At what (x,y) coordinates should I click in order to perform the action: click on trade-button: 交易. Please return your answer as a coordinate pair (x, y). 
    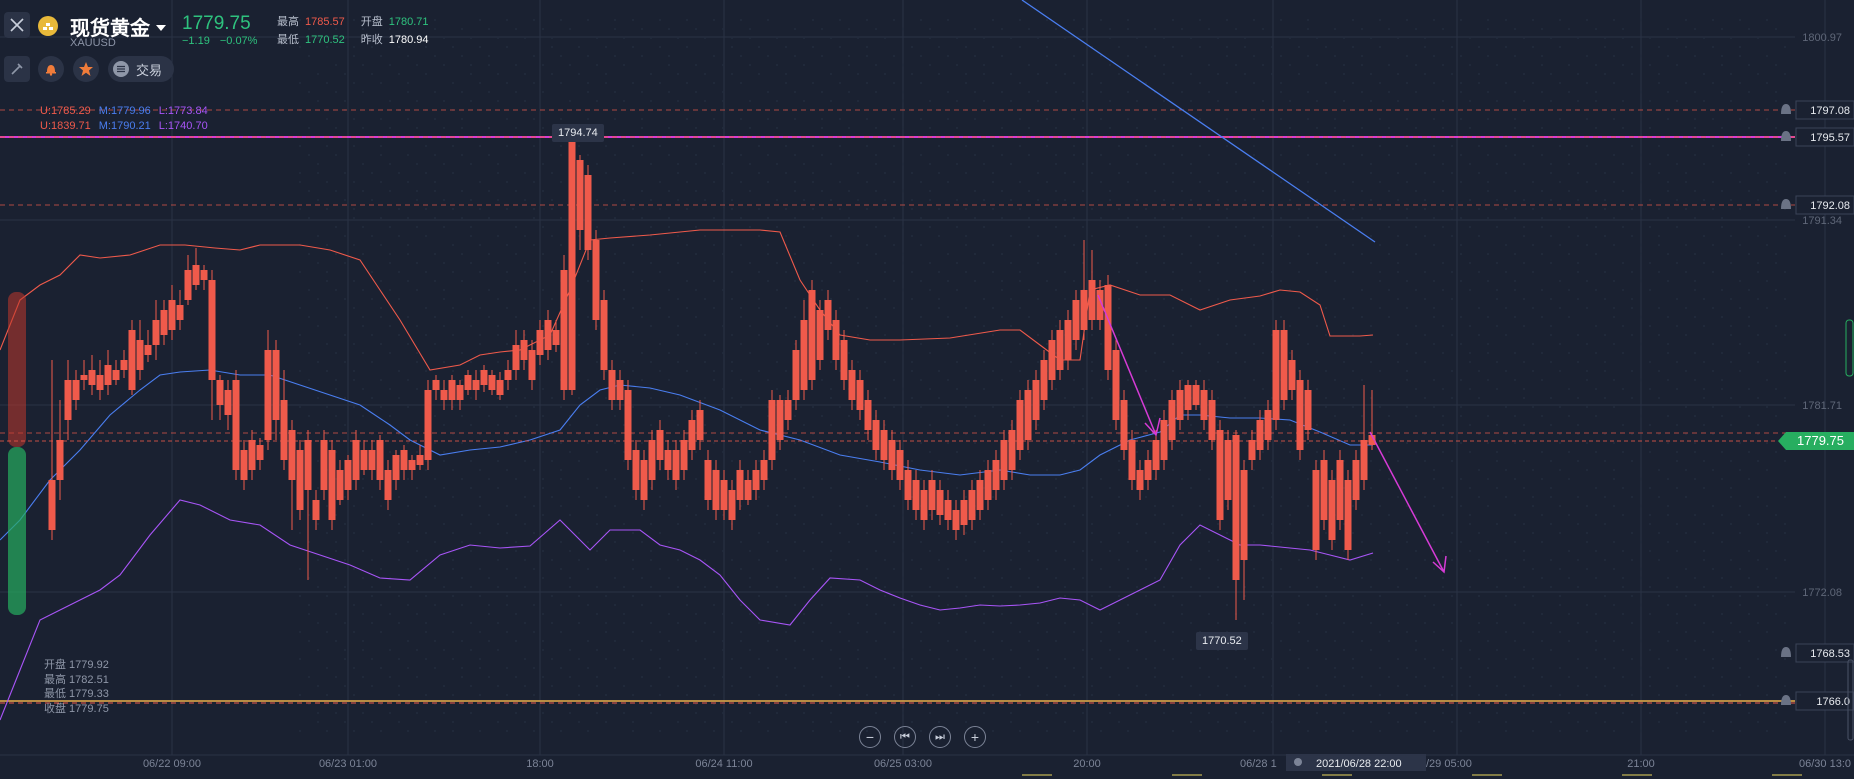
    Looking at the image, I should click on (141, 69).